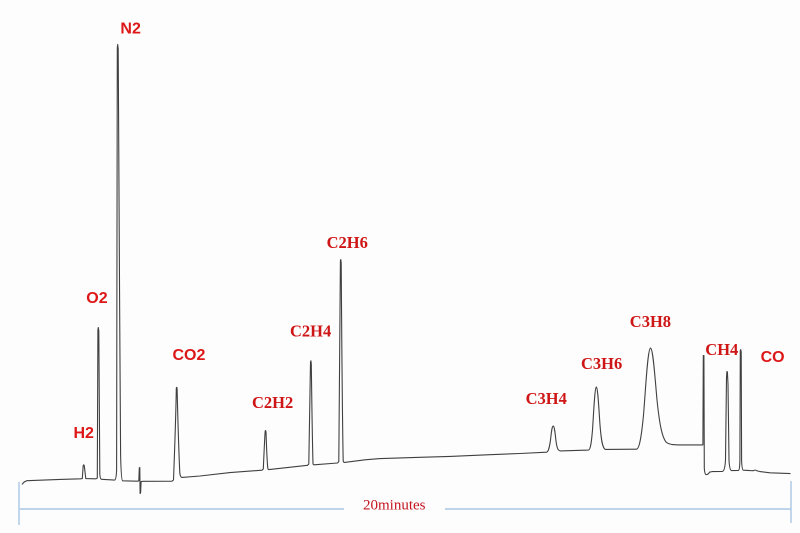 The image size is (800, 533). I want to click on svg-text: C2H4, so click(310, 331).